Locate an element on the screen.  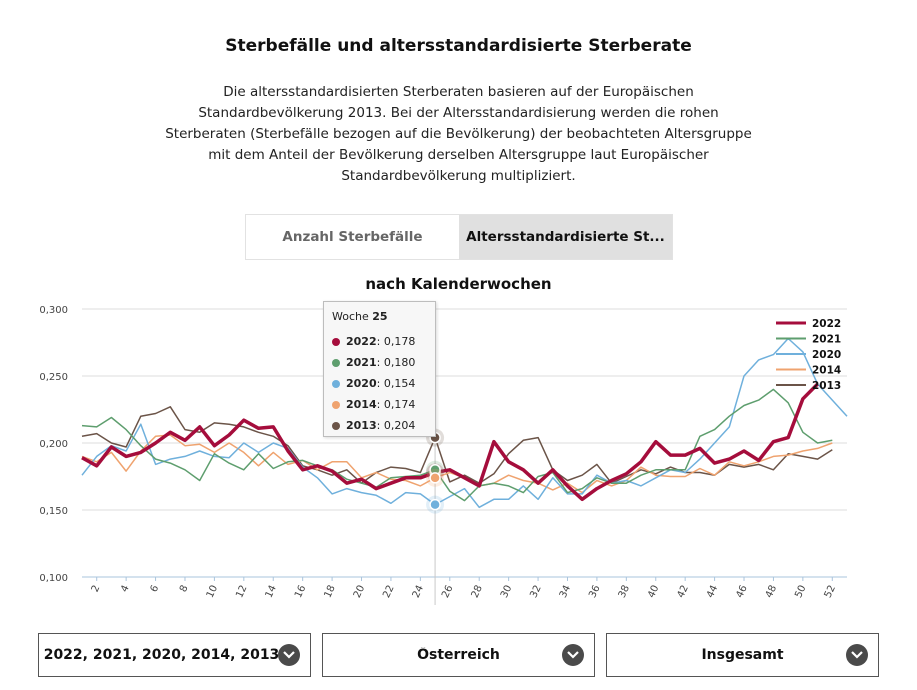
tooltip-series-name: 2022 is located at coordinates (361, 341).